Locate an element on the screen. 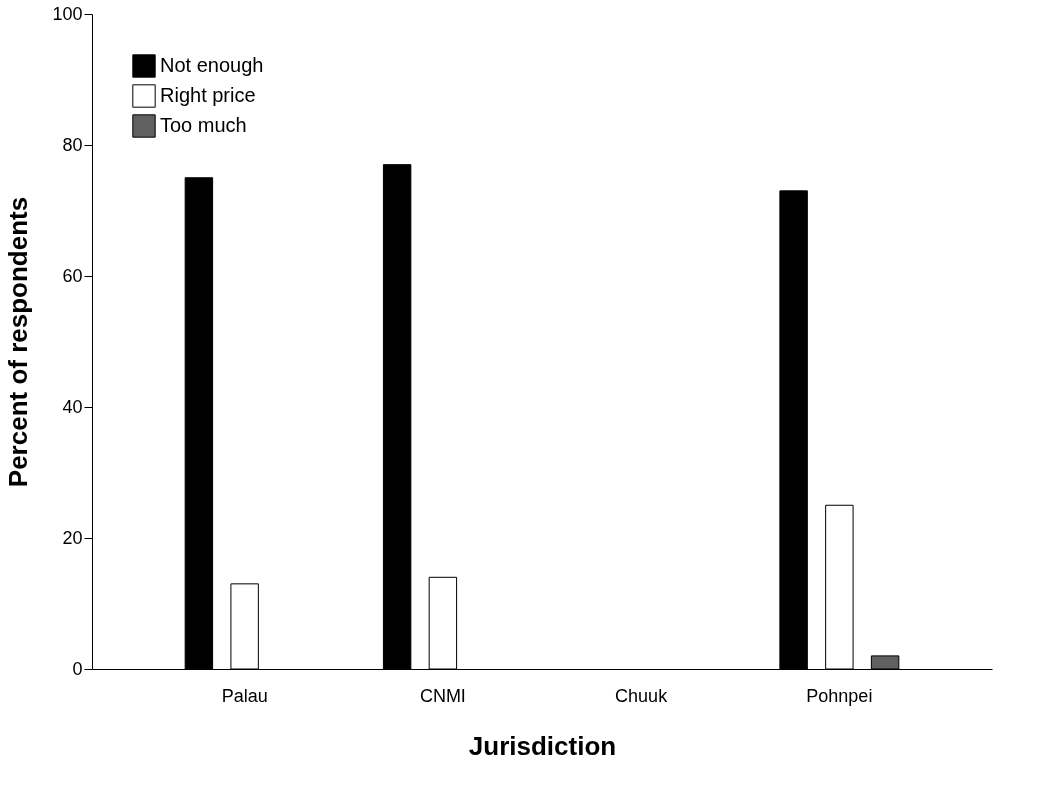 The image size is (1060, 787). x-tick-label: Palau is located at coordinates (244, 695).